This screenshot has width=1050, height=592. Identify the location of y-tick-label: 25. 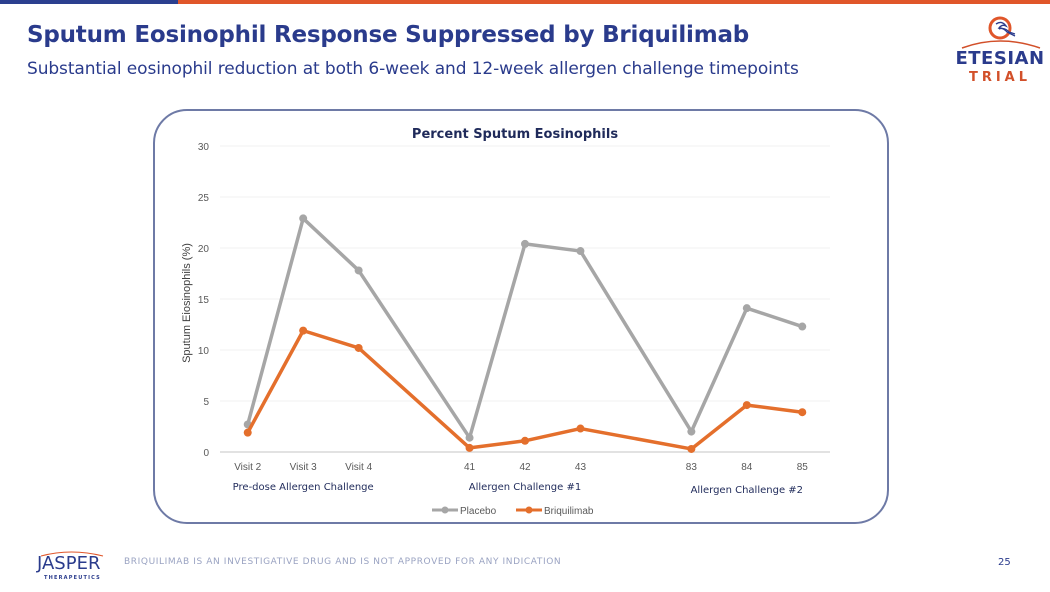
(204, 198).